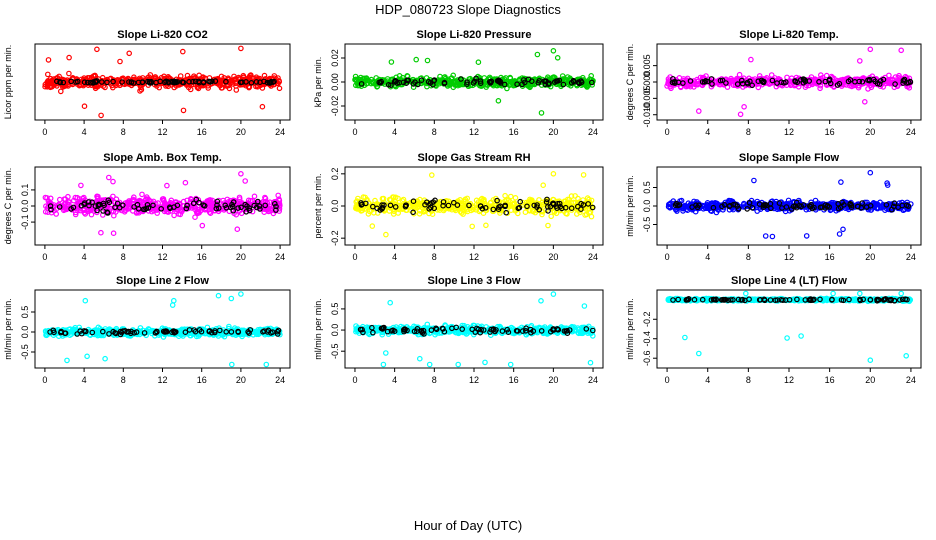 This screenshot has width=936, height=540. I want to click on panel-title: Slope Line 2 Flow, so click(162, 281).